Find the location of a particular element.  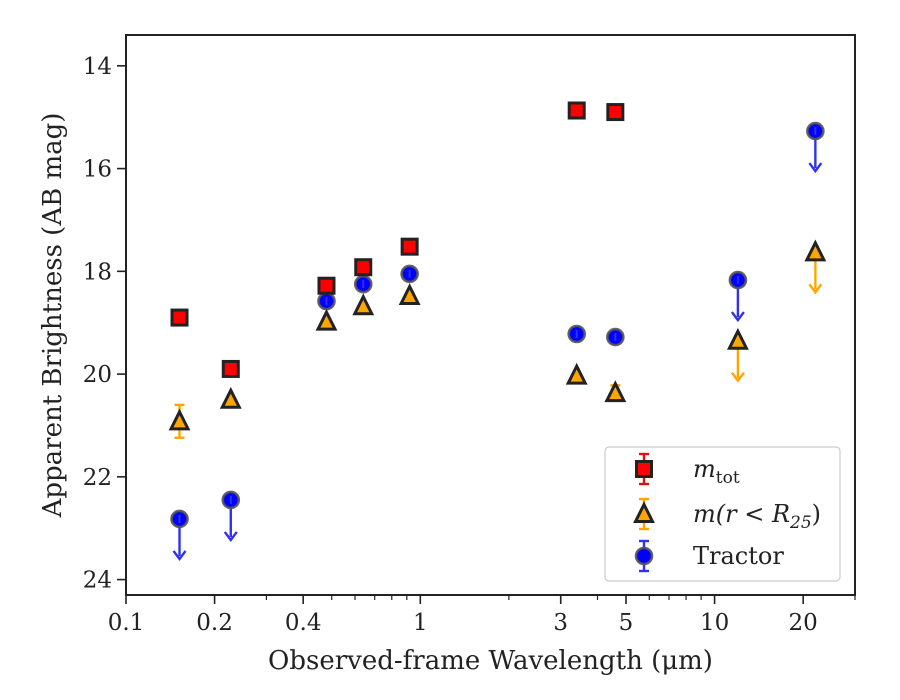

x-axis-label: Observed-frame Wavelength (μm) is located at coordinates (490, 661).